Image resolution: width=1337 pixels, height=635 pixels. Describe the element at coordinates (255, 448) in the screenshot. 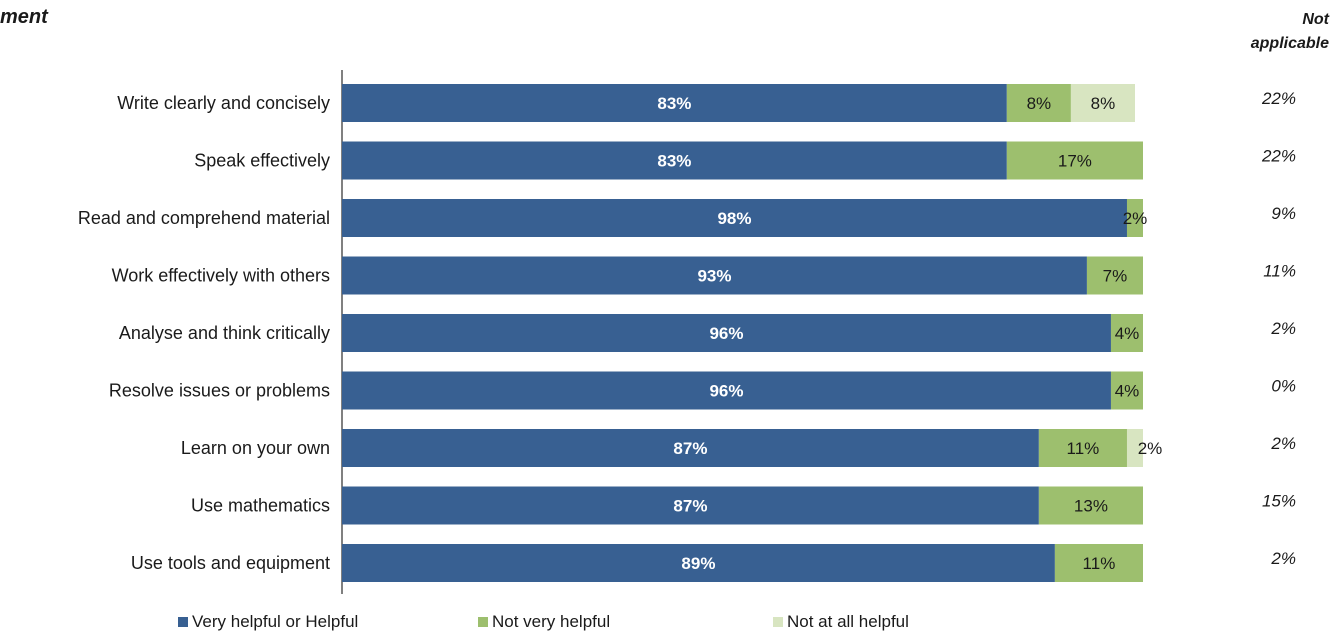

I see `category-label-learn-on-your-own: Learn on your own` at that location.